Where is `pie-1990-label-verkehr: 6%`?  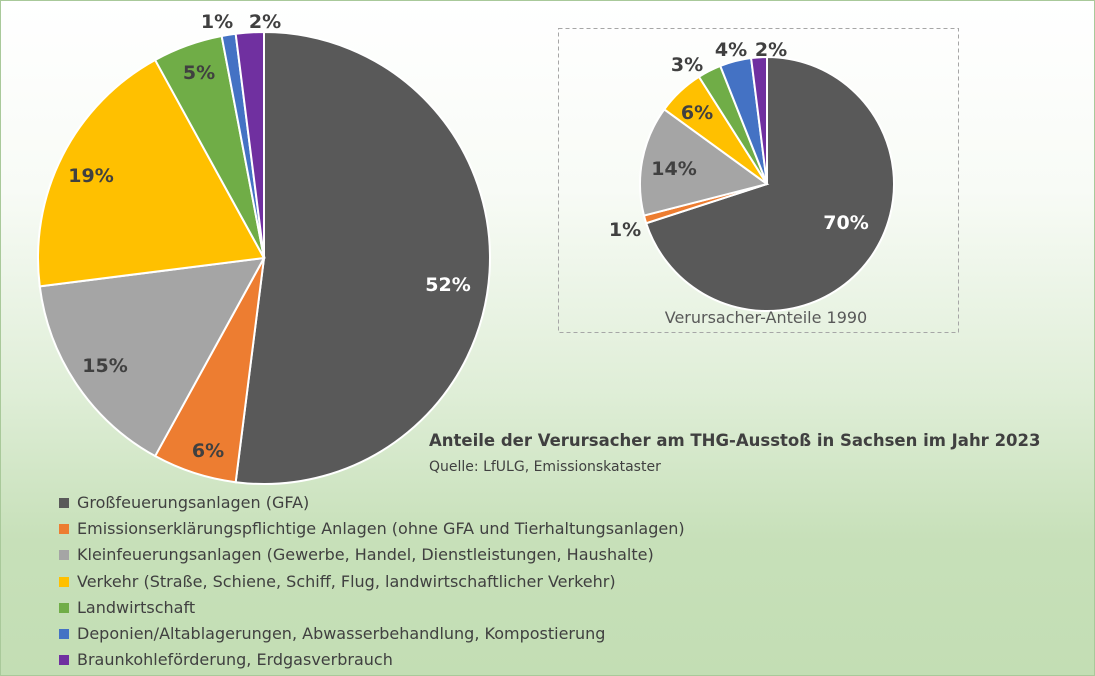
pie-1990-label-verkehr: 6% is located at coordinates (697, 113).